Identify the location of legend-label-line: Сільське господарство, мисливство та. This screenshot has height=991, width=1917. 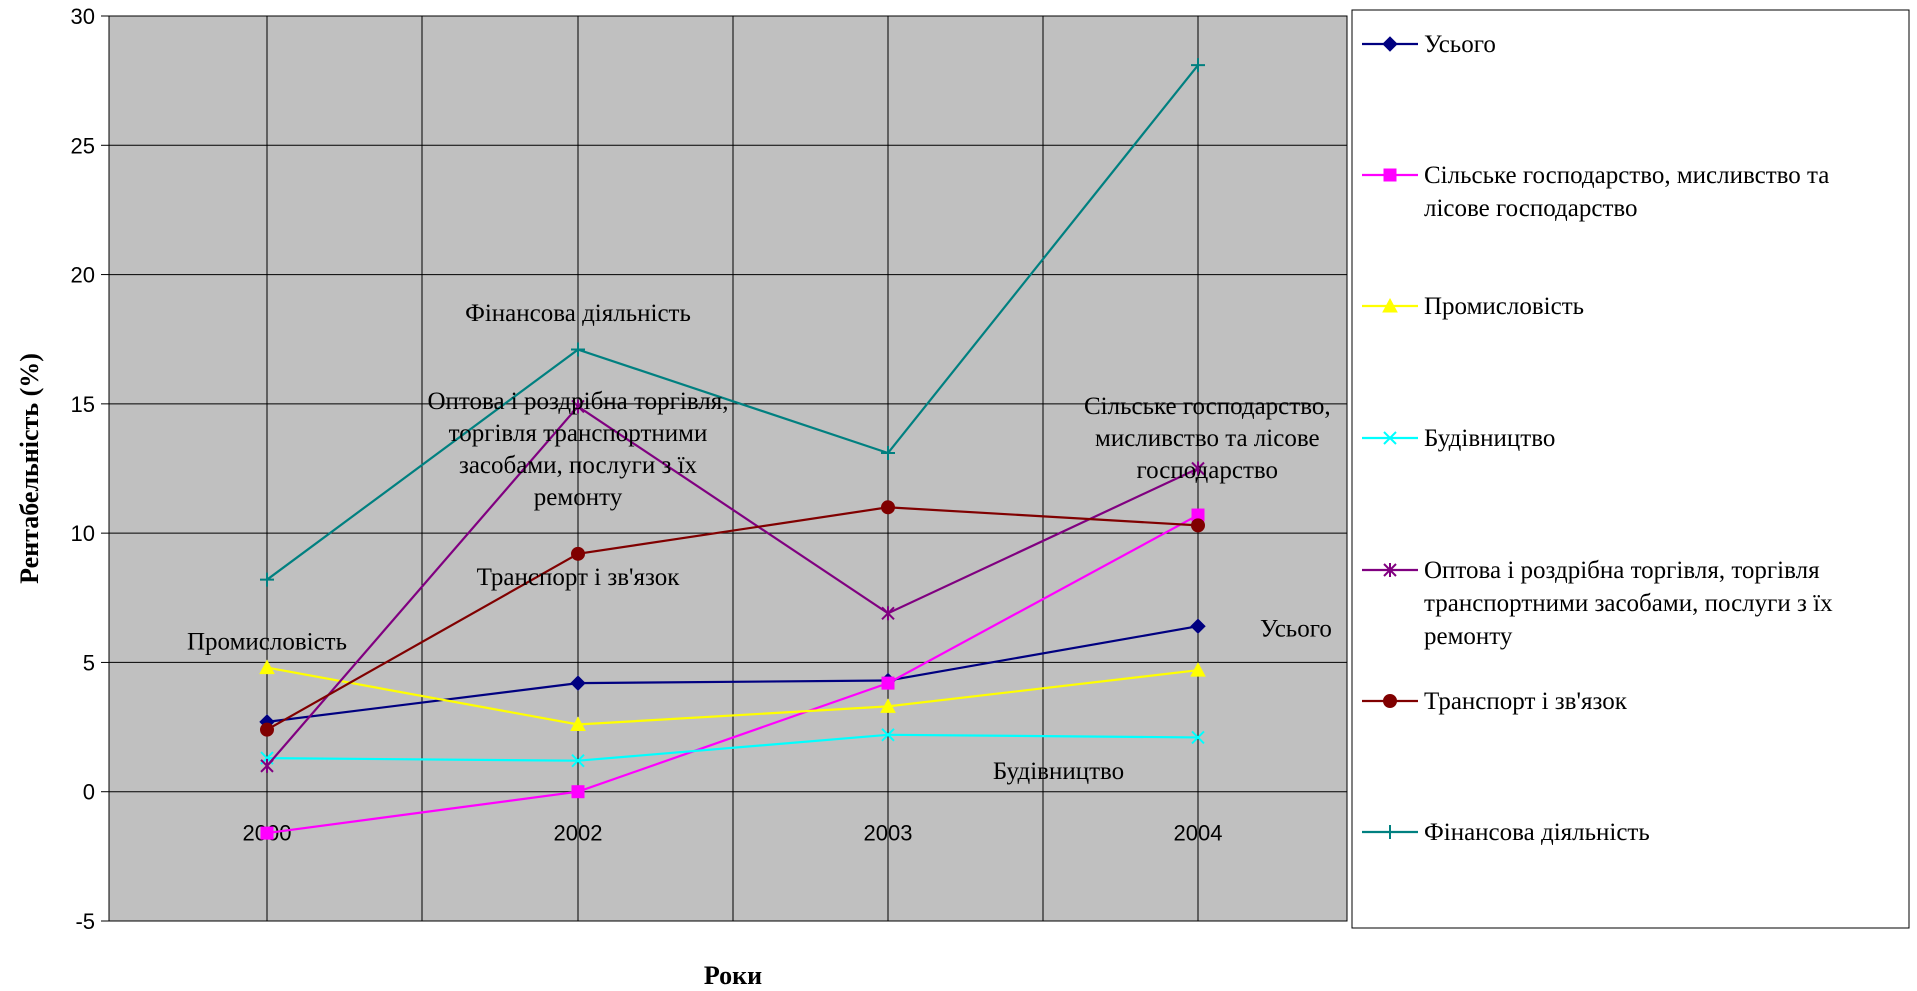
(1626, 175).